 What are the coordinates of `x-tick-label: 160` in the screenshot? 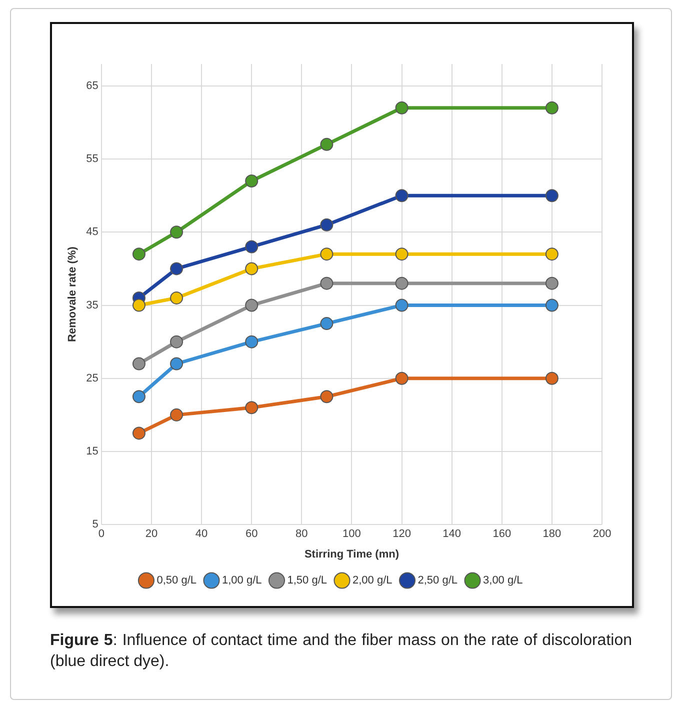 It's located at (502, 534).